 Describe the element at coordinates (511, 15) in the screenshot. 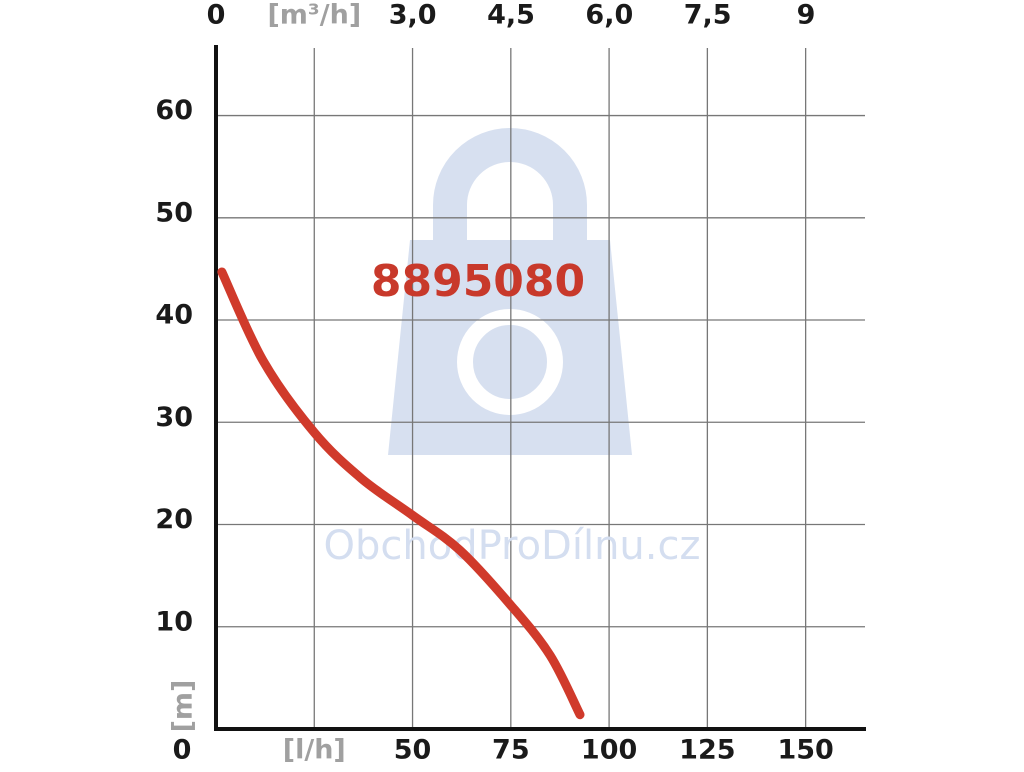

I see `x2-tick-label: 4,5` at that location.